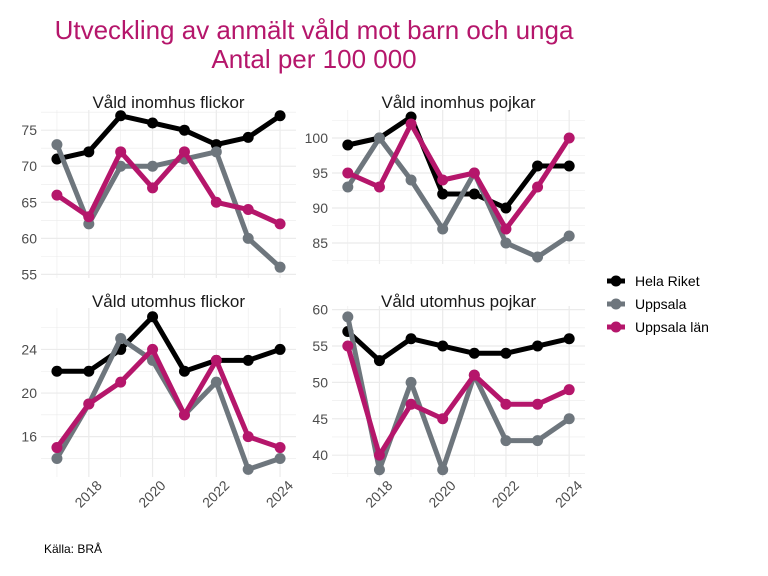 Image resolution: width=768 pixels, height=576 pixels. I want to click on y-tick-label: 20, so click(29, 393).